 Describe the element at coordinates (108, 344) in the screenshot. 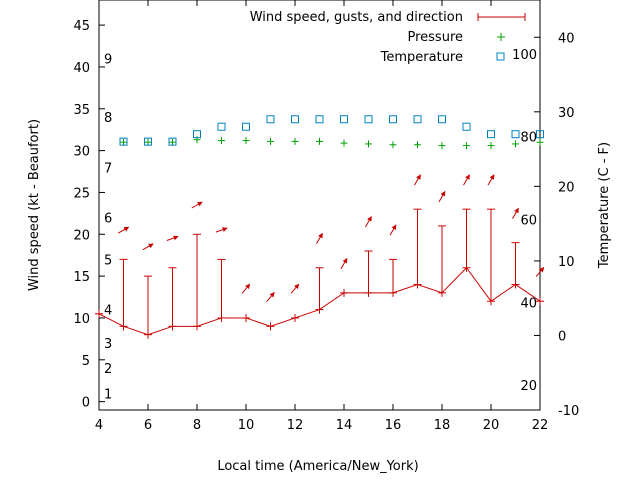

I see `beaufort-tick-label: 3` at that location.